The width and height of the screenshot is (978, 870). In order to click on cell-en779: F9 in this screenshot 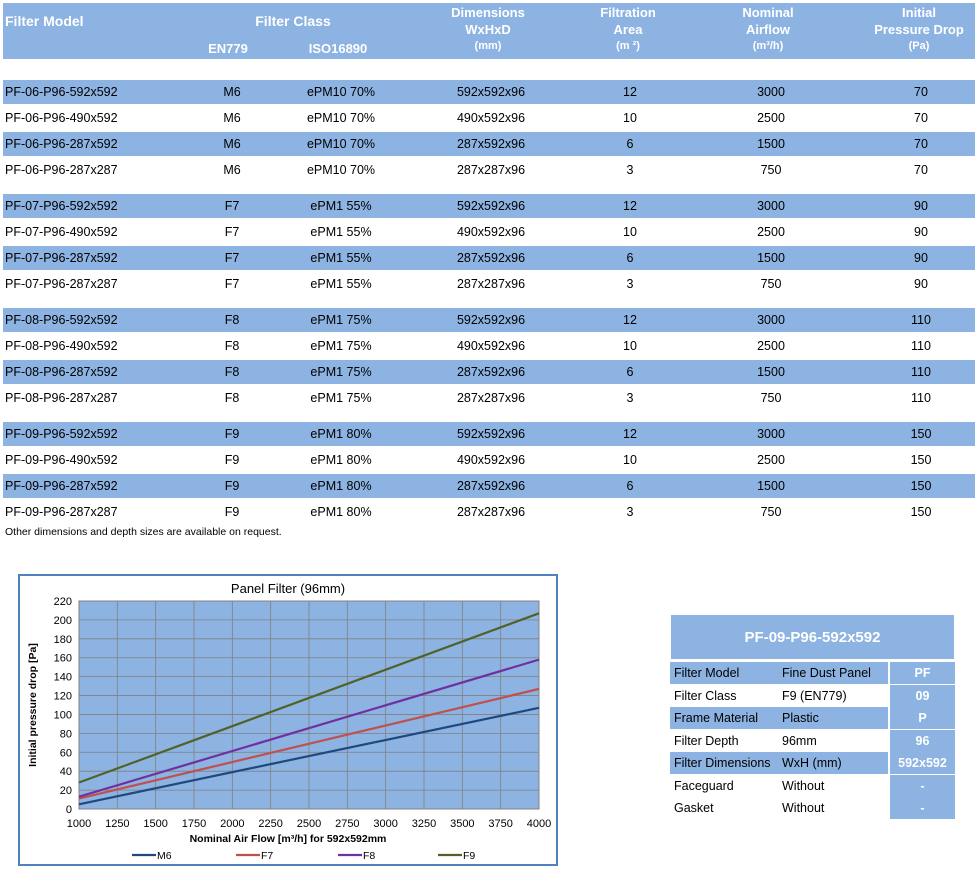, I will do `click(232, 512)`.